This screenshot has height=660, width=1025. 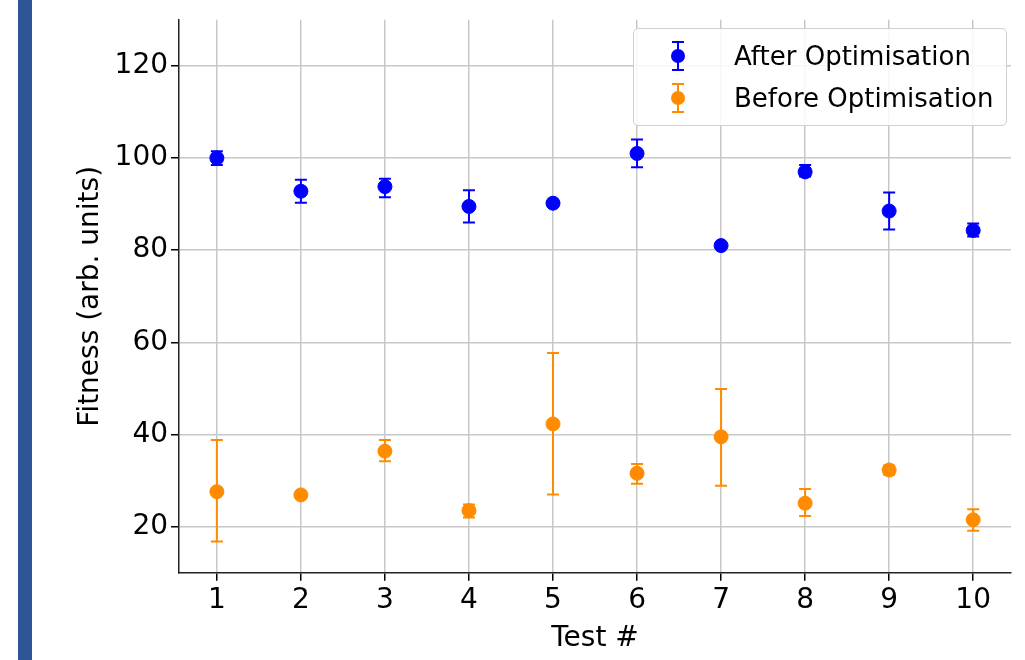 I want to click on x-tick-label: 2, so click(x=300, y=598).